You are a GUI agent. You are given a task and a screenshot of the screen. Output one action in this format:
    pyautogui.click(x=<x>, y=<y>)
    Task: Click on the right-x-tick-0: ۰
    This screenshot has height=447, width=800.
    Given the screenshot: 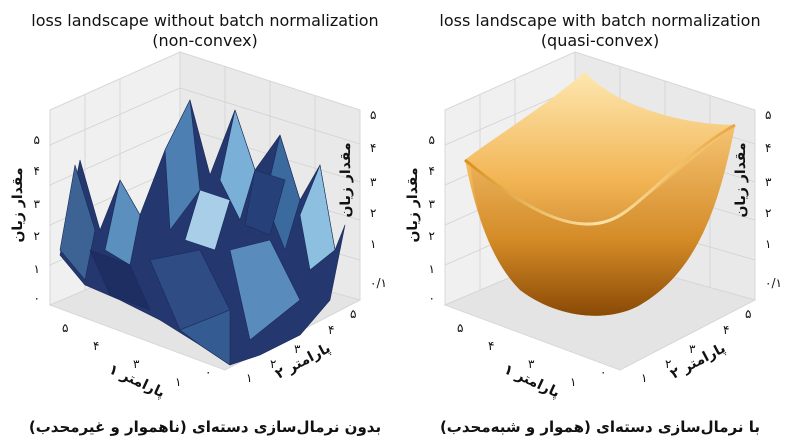 What is the action you would take?
    pyautogui.click(x=603, y=372)
    